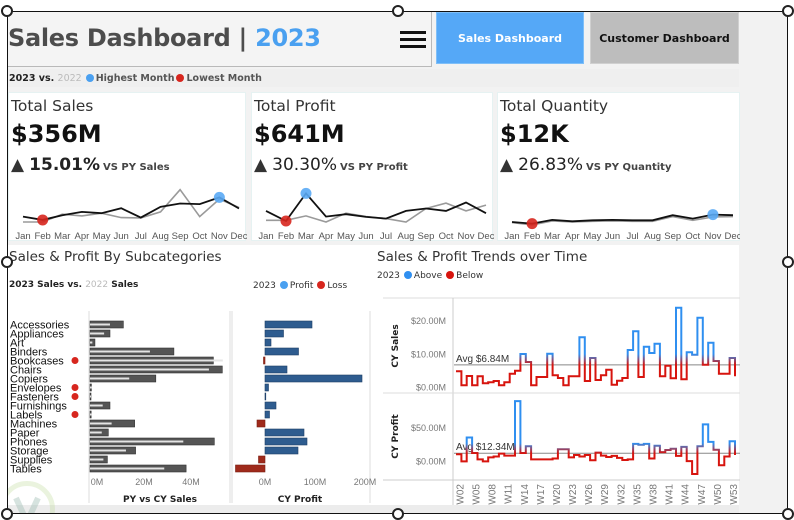 The image size is (794, 520). I want to click on subcategory-label: Art, so click(17, 344).